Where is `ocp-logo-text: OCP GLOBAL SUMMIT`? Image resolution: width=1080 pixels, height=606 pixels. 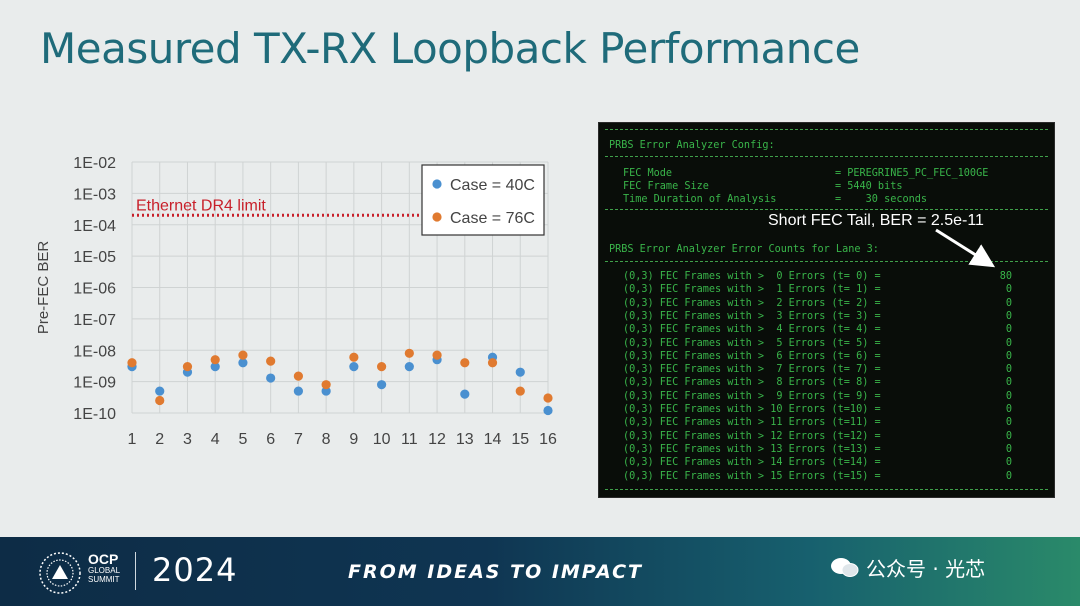 ocp-logo-text: OCP GLOBAL SUMMIT is located at coordinates (104, 568).